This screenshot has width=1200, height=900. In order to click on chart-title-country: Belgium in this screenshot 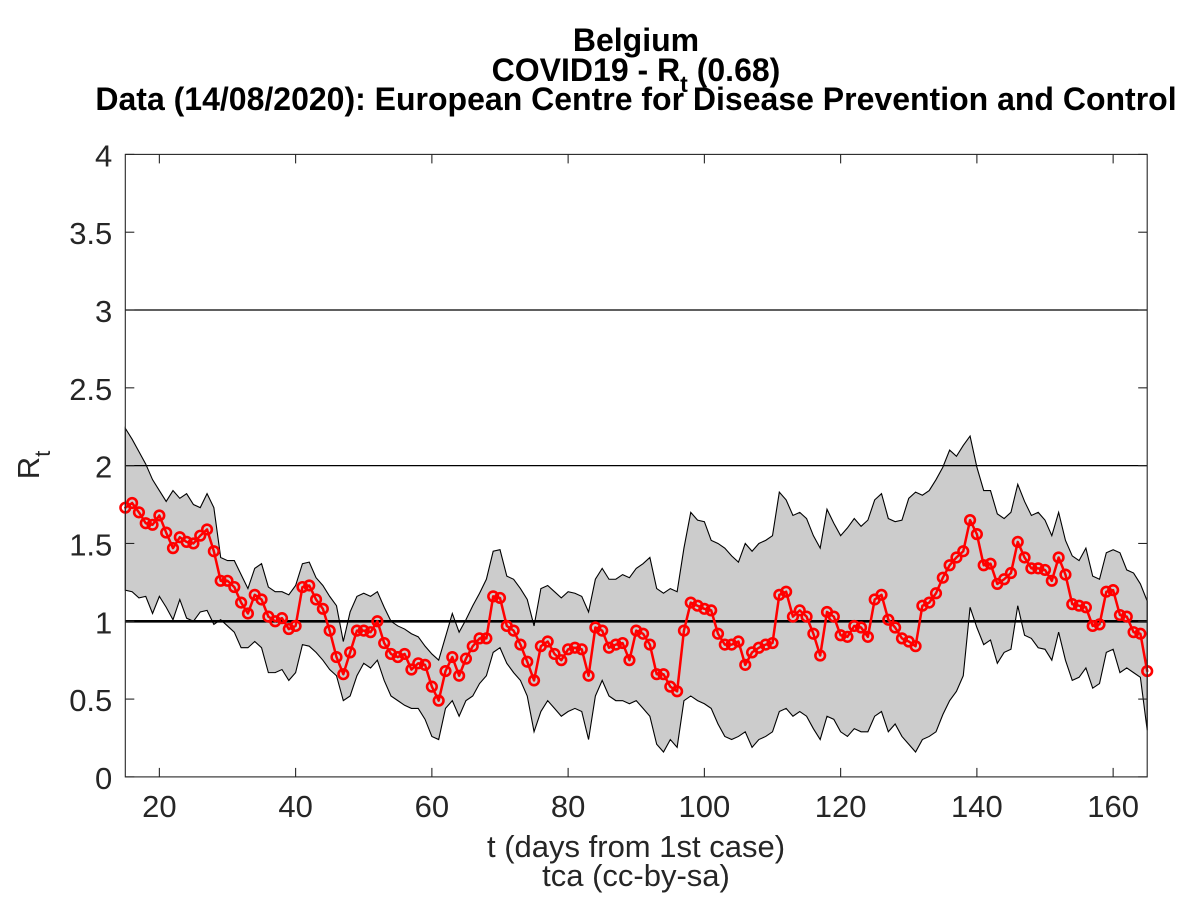, I will do `click(636, 40)`.